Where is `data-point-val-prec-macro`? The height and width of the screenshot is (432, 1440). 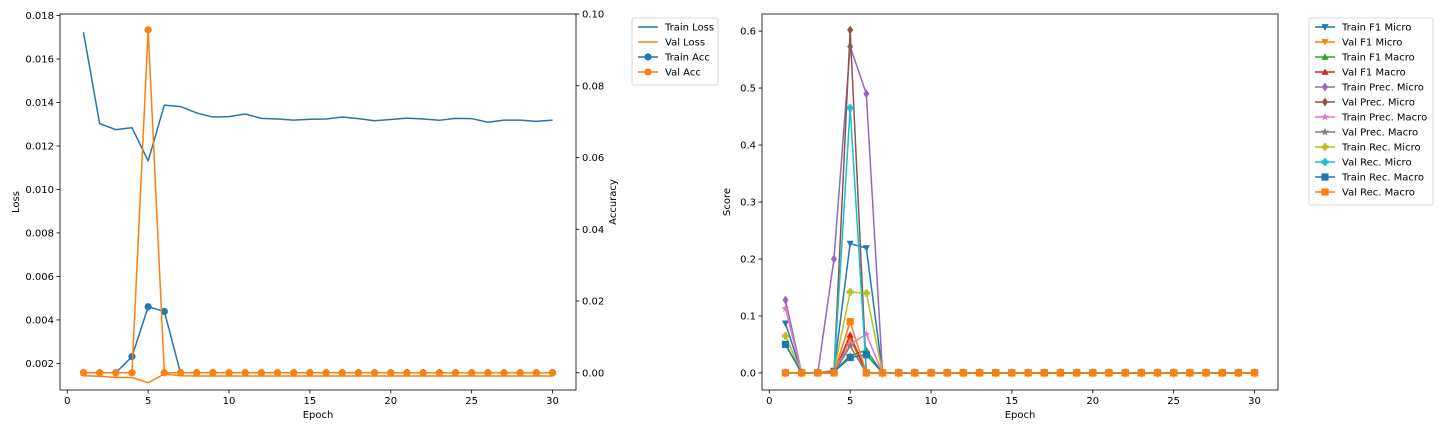 data-point-val-prec-macro is located at coordinates (850, 345).